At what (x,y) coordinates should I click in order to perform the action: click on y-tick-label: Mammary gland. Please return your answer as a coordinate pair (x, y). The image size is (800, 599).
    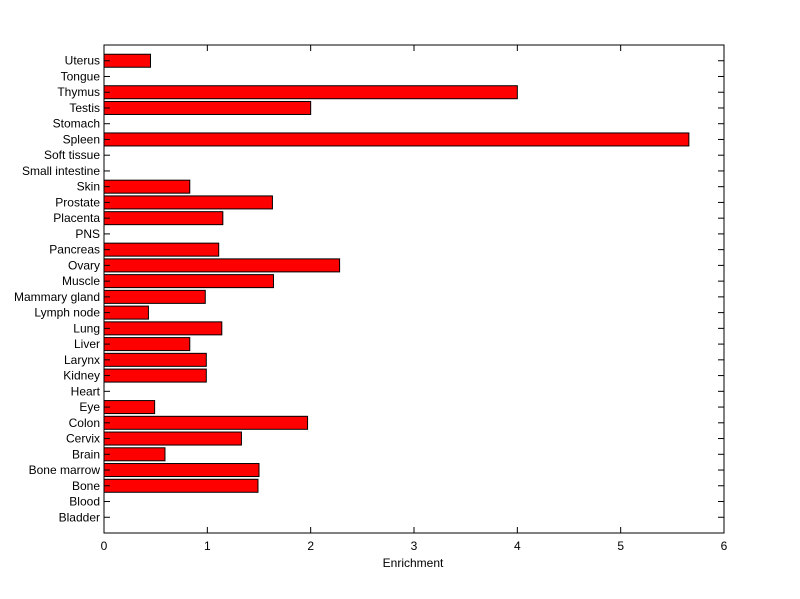
    Looking at the image, I should click on (57, 297).